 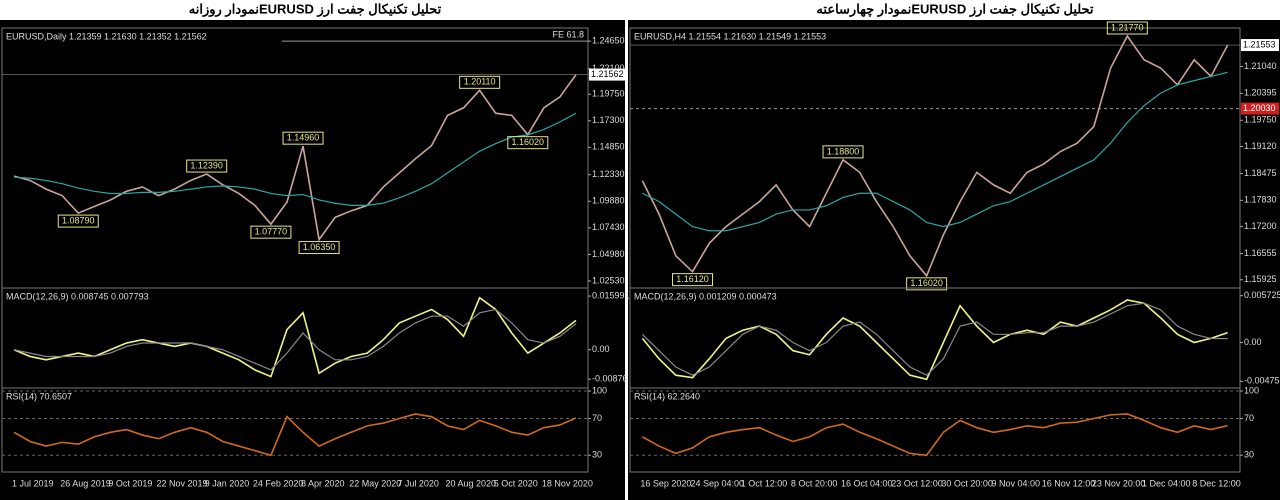 I want to click on y-tick-label: 70, so click(x=1249, y=418).